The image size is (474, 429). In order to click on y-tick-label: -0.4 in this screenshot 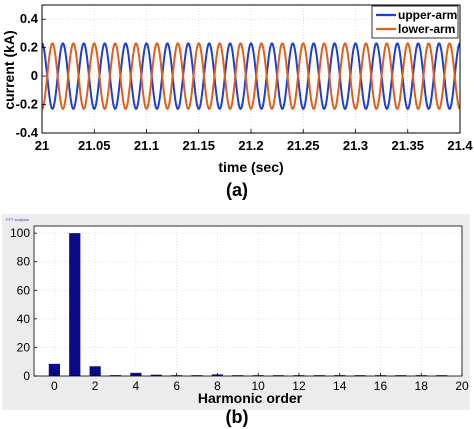, I will do `click(27, 132)`.